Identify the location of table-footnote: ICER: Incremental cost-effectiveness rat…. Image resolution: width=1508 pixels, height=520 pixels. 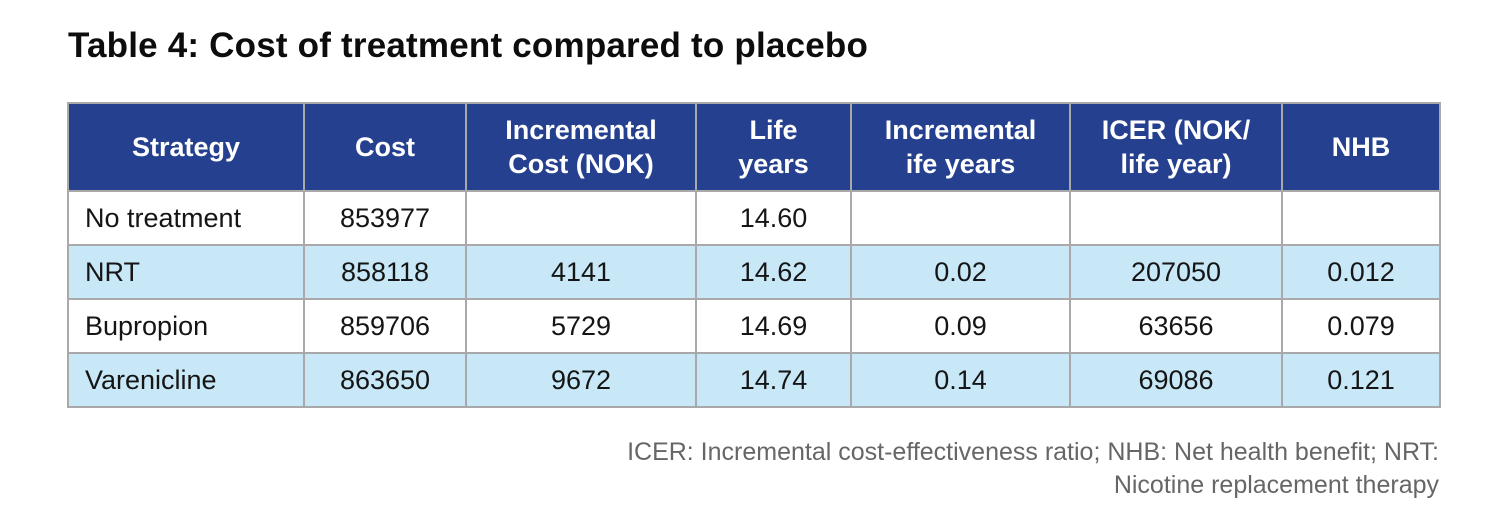
(939, 469).